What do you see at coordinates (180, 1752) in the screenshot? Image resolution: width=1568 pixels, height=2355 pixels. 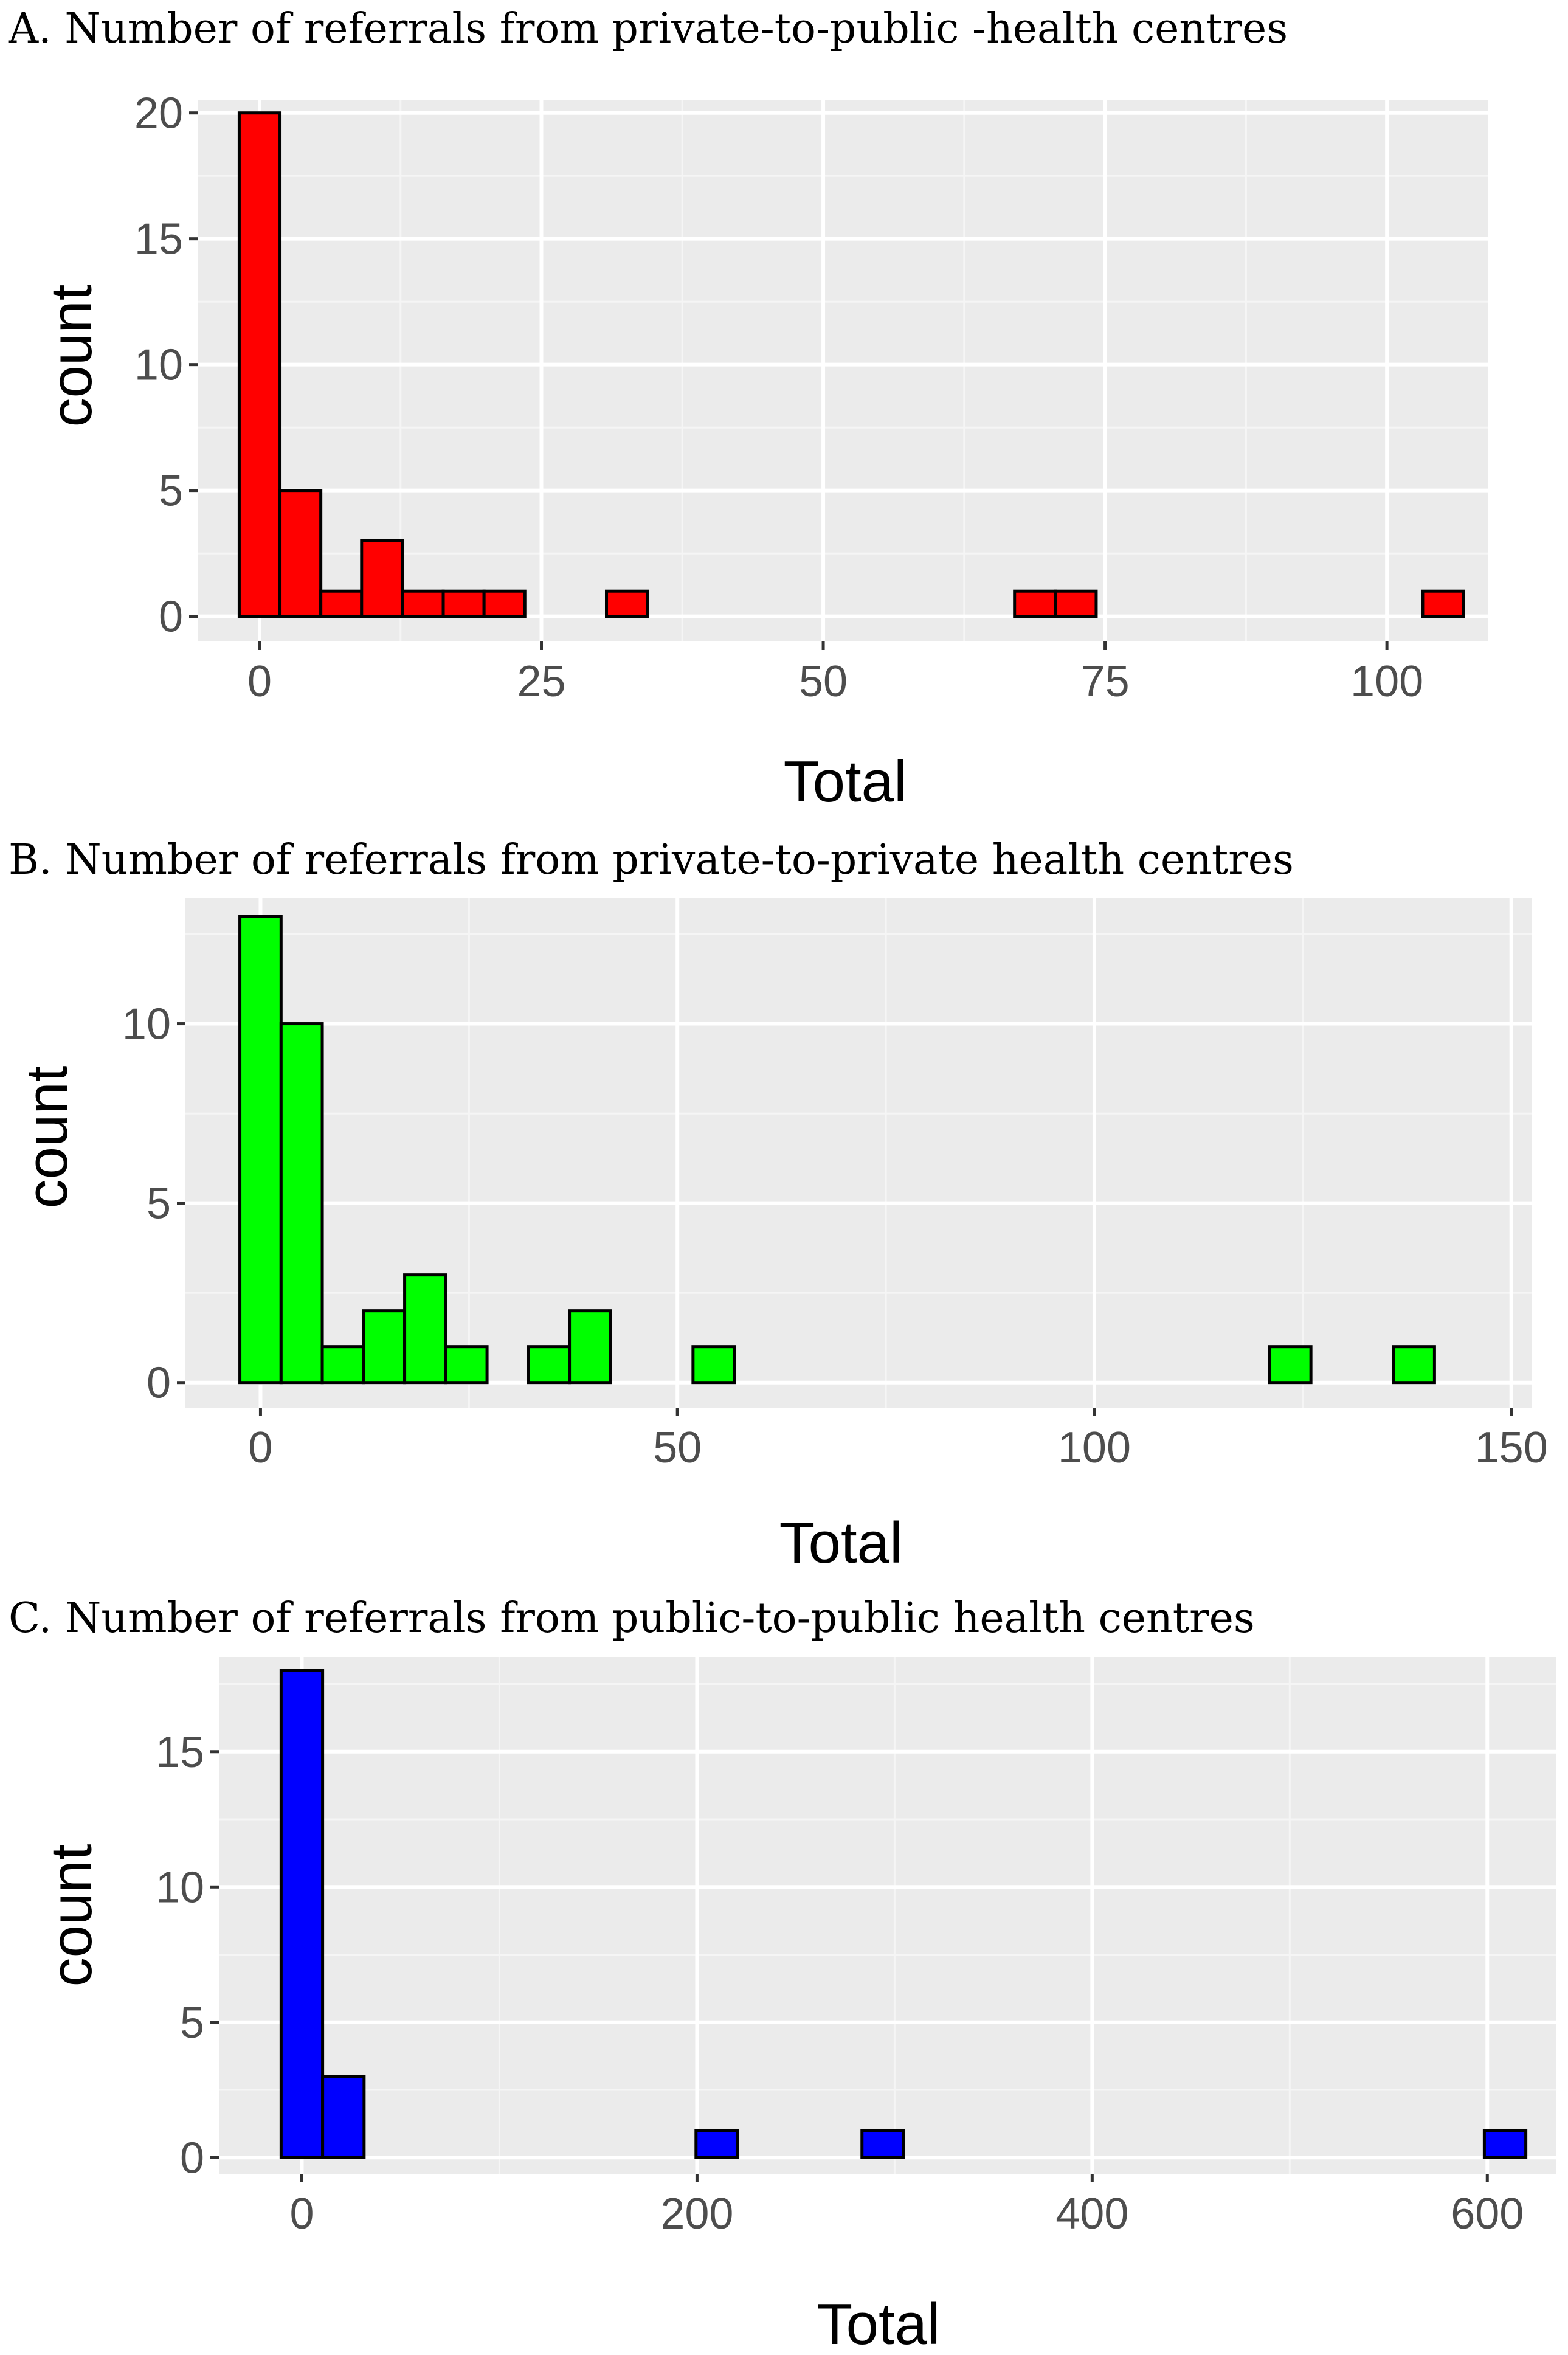 I see `panel-c-y-tick-label: 15` at bounding box center [180, 1752].